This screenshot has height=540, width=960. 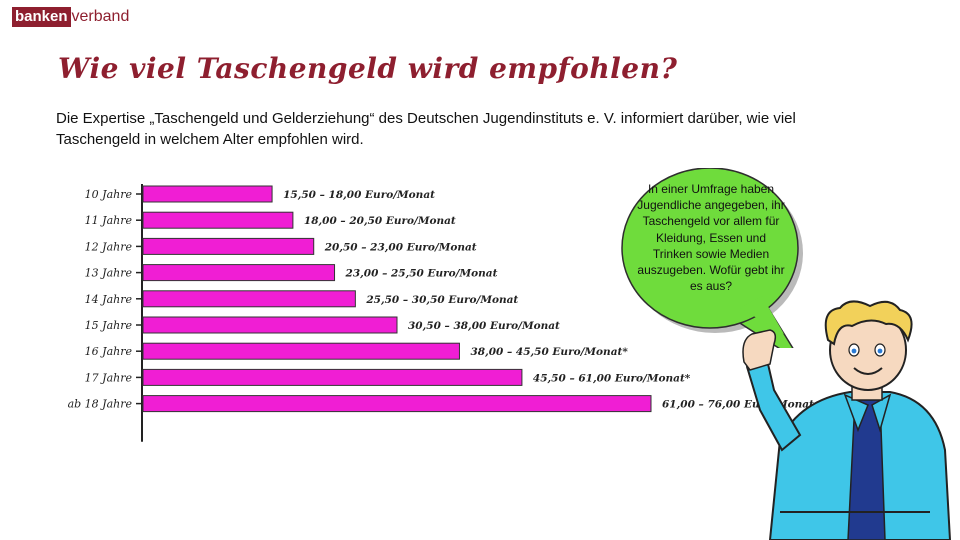 I want to click on logo-part-banken: banken, so click(x=41, y=17).